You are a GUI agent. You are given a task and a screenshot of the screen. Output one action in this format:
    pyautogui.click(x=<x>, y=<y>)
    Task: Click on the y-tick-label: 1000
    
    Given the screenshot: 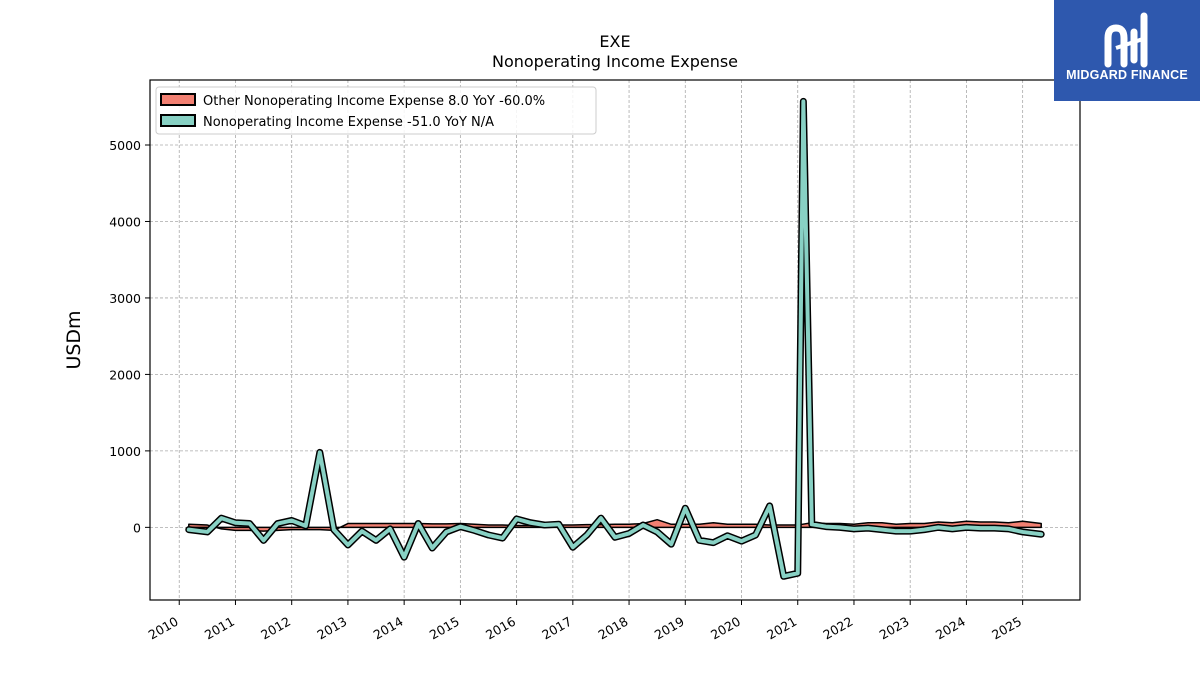 What is the action you would take?
    pyautogui.click(x=125, y=451)
    